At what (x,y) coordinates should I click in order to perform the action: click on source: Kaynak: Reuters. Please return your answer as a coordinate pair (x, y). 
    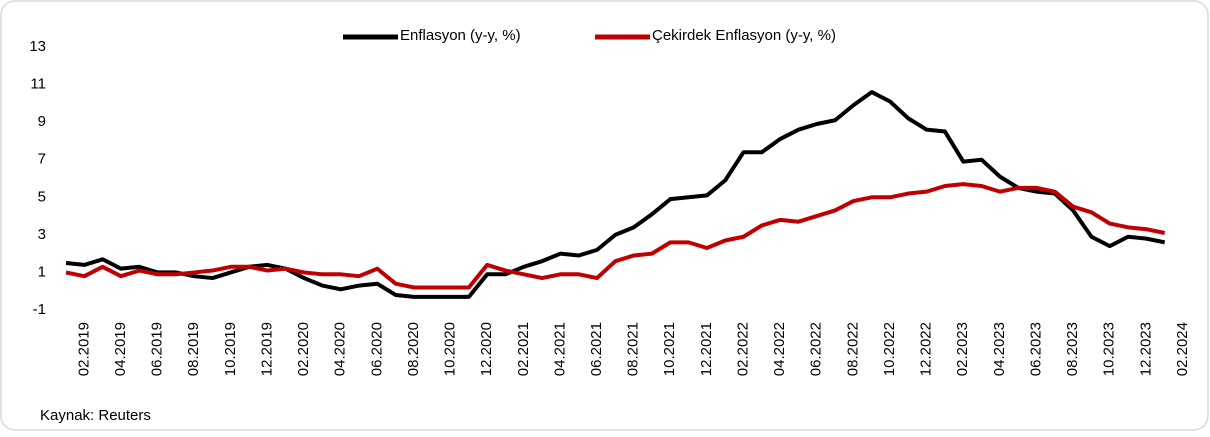
    Looking at the image, I should click on (95, 415).